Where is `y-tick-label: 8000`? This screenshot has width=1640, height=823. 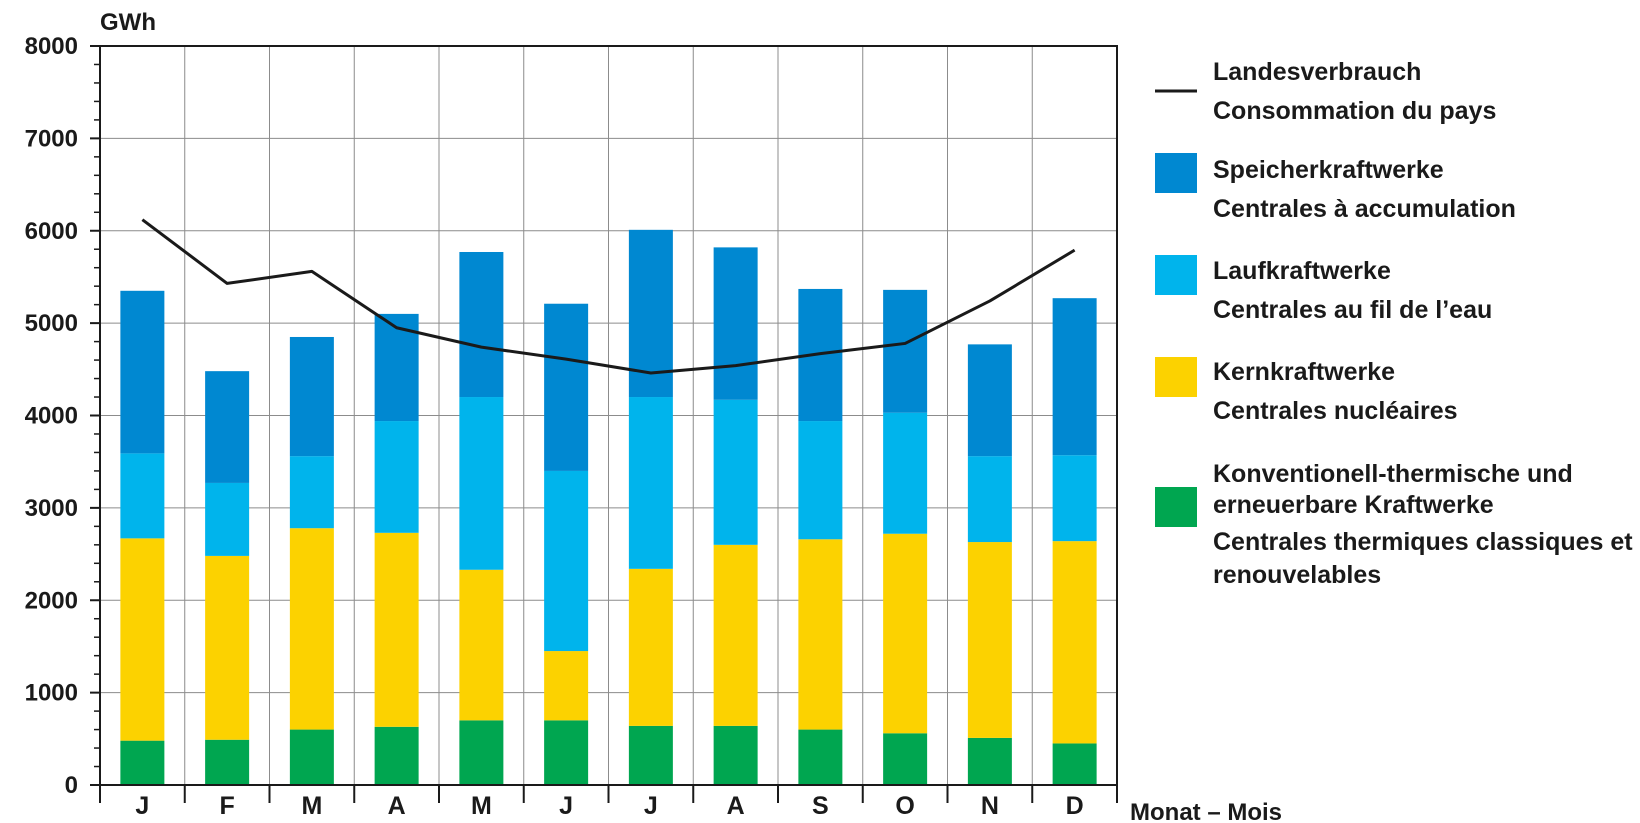 y-tick-label: 8000 is located at coordinates (51, 46).